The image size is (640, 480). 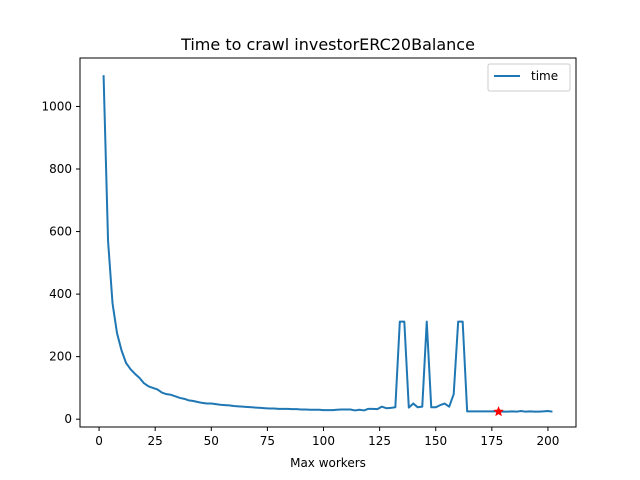 I want to click on y-tick-label: 1000, so click(x=56, y=106).